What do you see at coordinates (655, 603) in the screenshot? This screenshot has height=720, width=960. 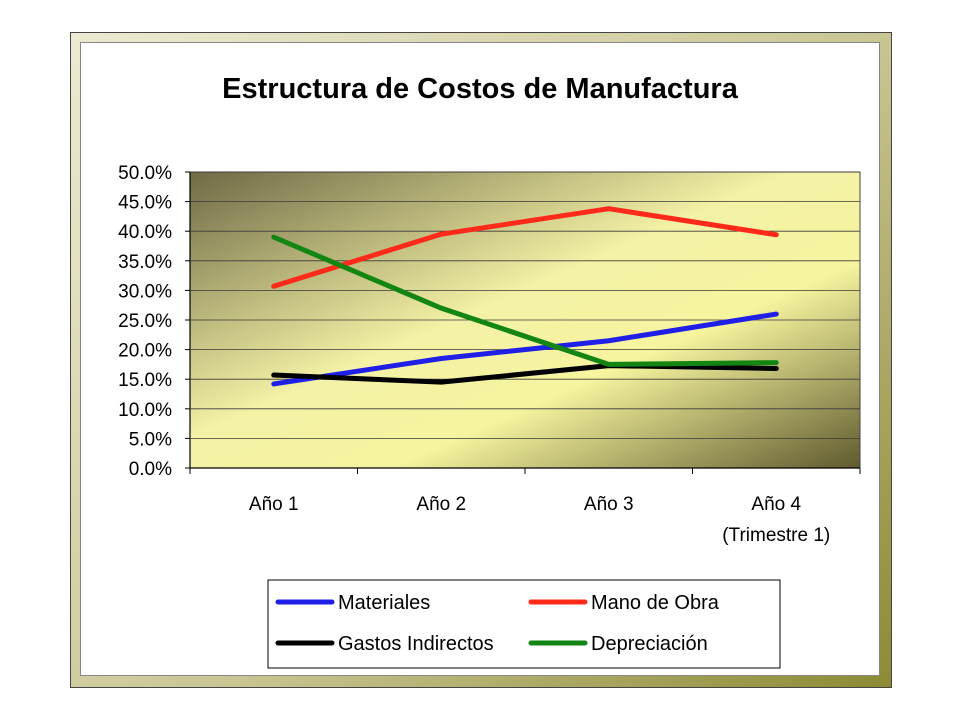 I see `legend-label: Mano de Obra` at bounding box center [655, 603].